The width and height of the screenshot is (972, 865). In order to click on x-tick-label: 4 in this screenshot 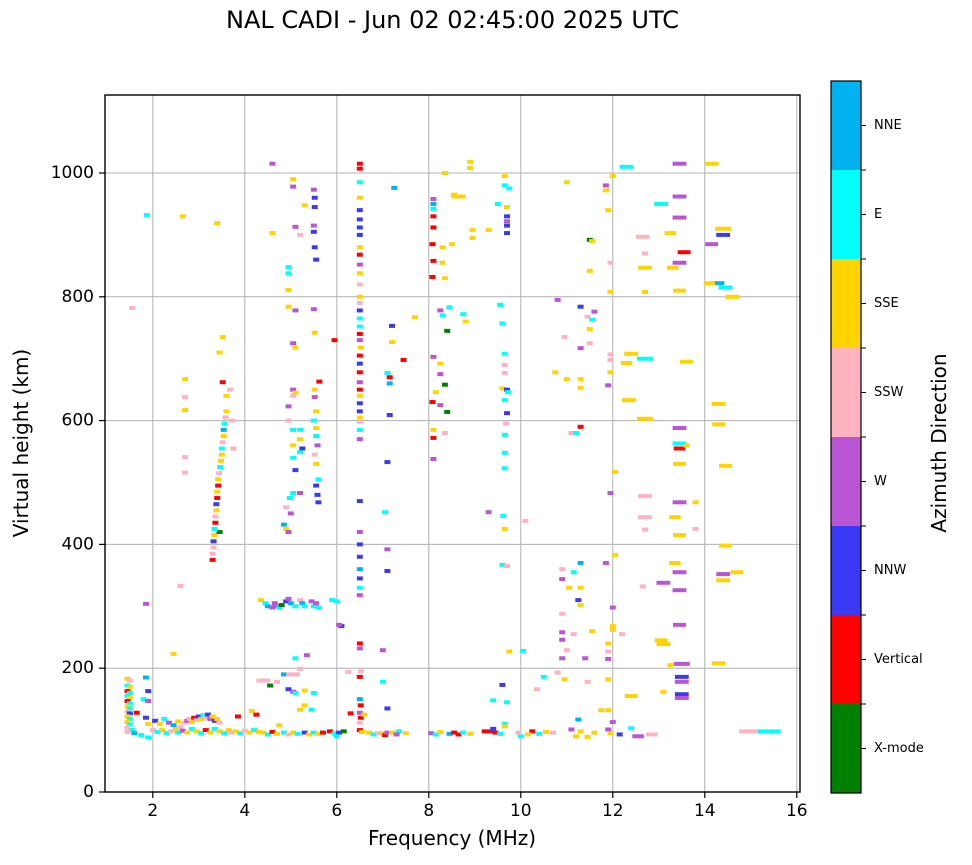, I will do `click(244, 811)`.